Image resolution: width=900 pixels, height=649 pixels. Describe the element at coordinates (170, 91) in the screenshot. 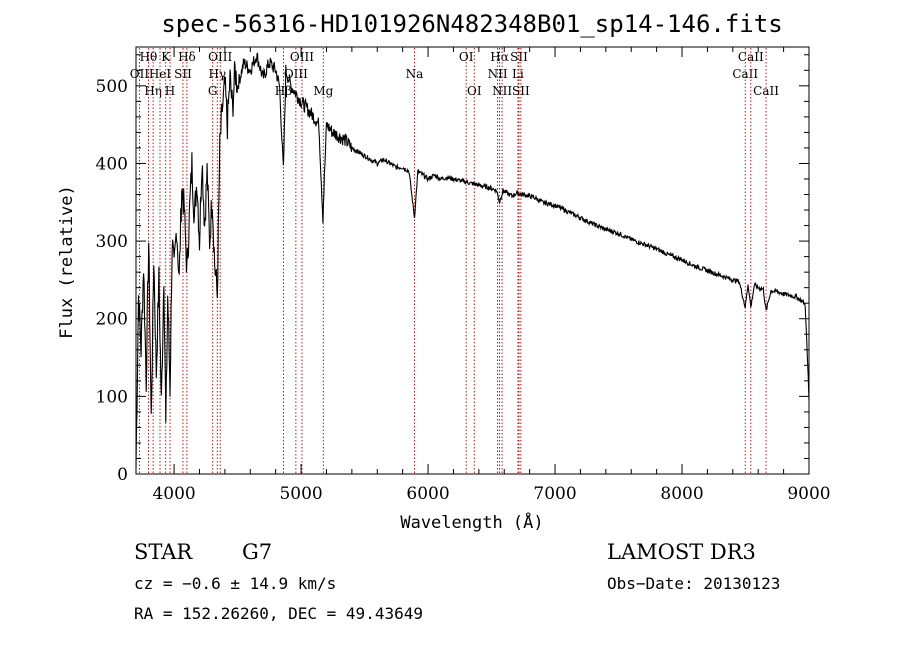

I see `line-marker-label: H` at that location.